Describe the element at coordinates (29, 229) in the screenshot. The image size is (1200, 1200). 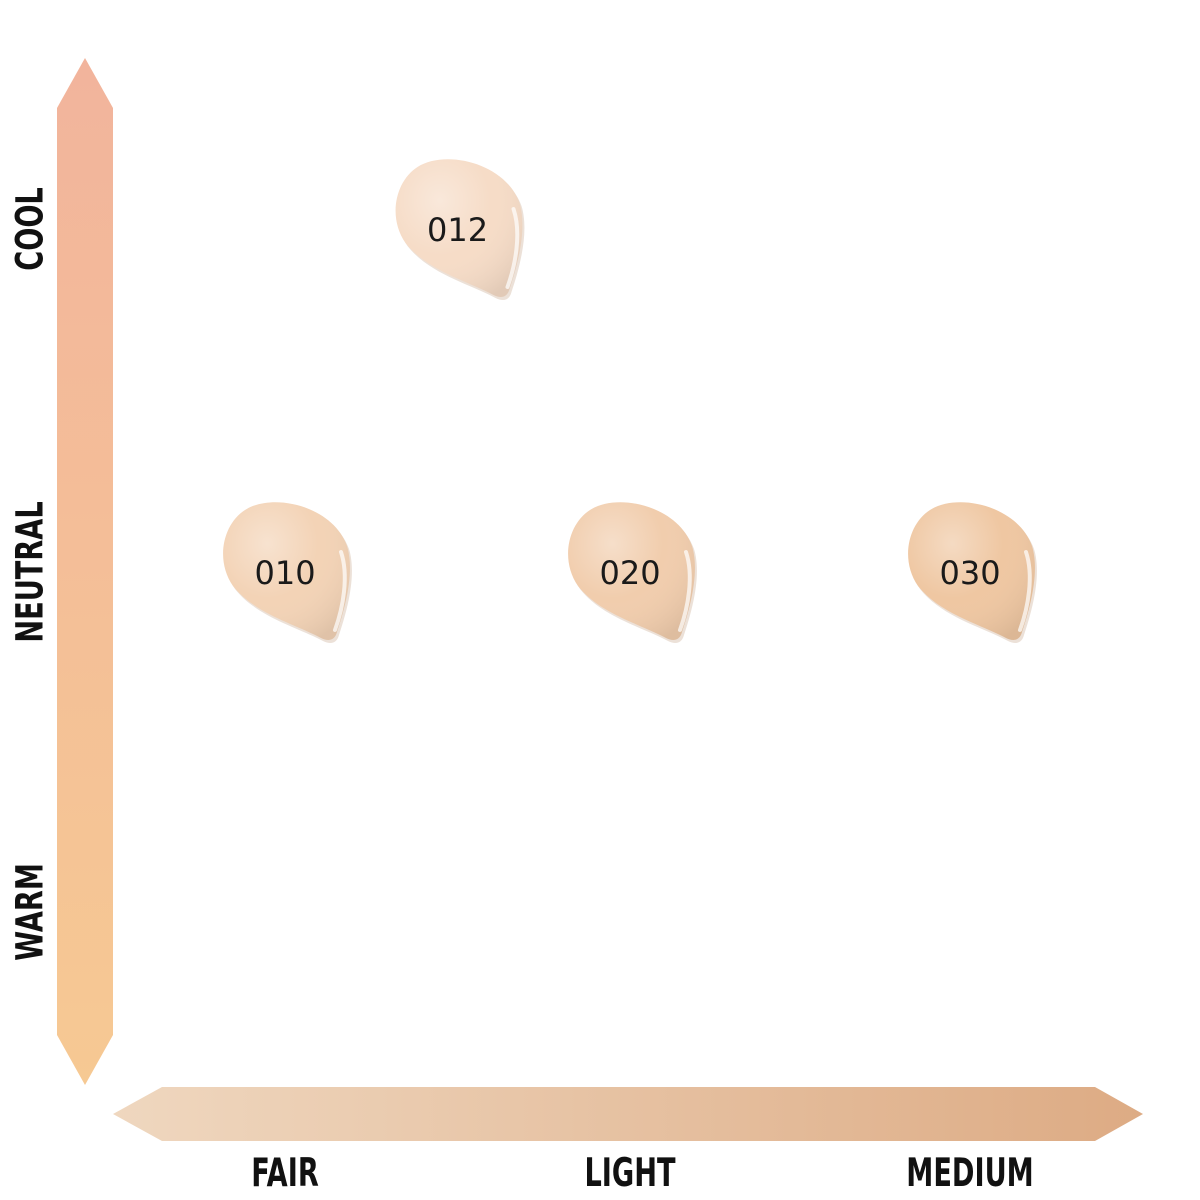
I see `y-tick-label-cool: COOL` at that location.